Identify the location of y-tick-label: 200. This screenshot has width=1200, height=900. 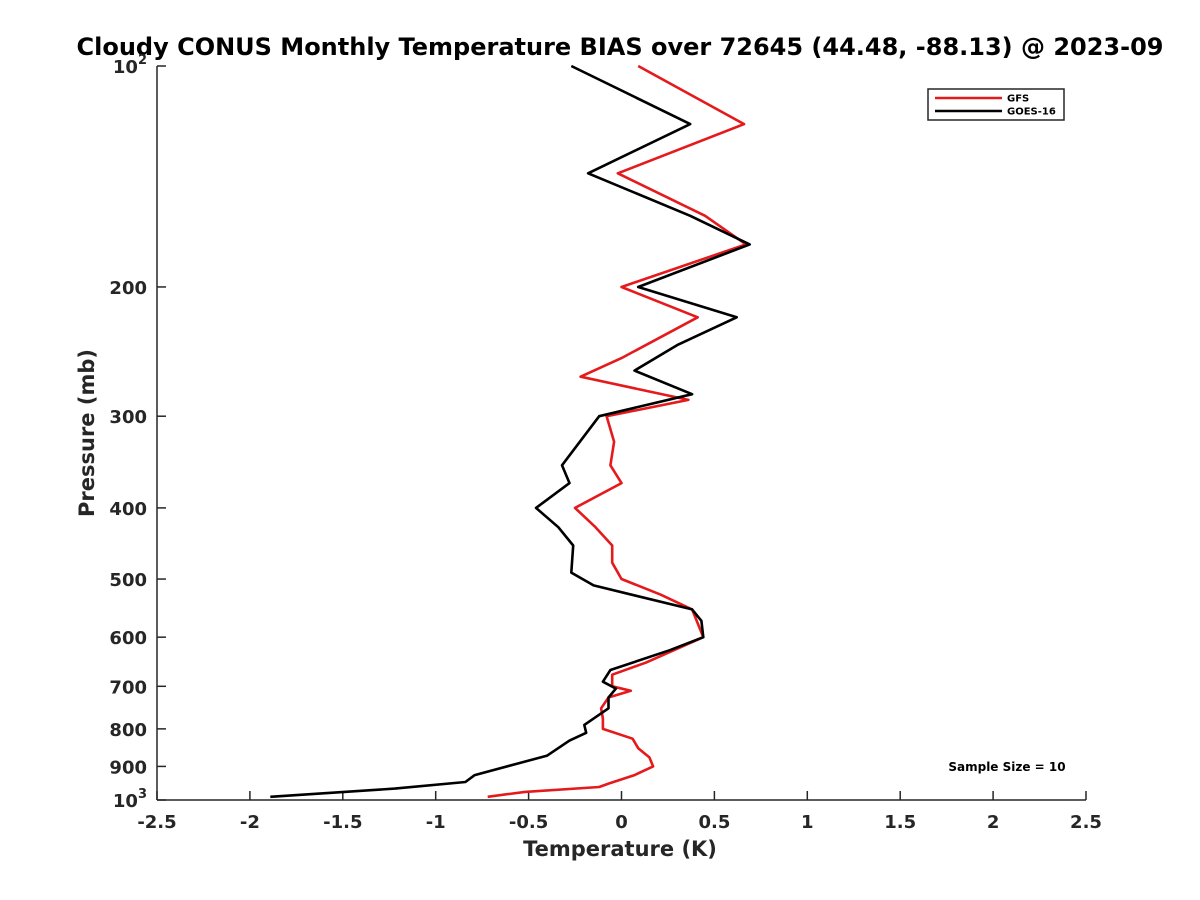
(128, 288).